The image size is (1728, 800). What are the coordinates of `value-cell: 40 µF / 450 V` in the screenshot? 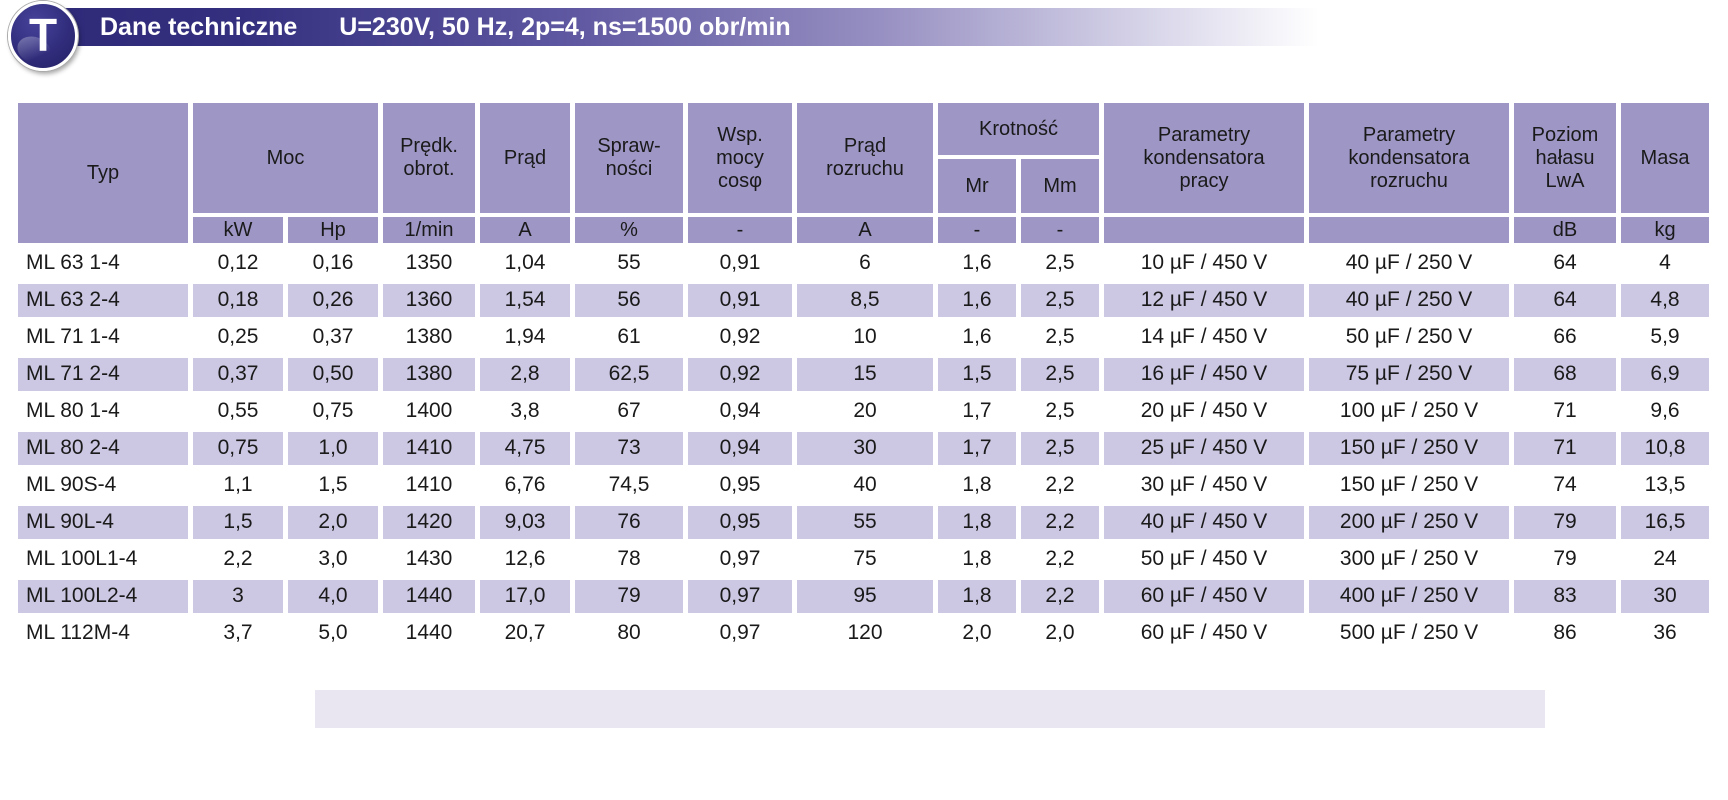 It's located at (1204, 522).